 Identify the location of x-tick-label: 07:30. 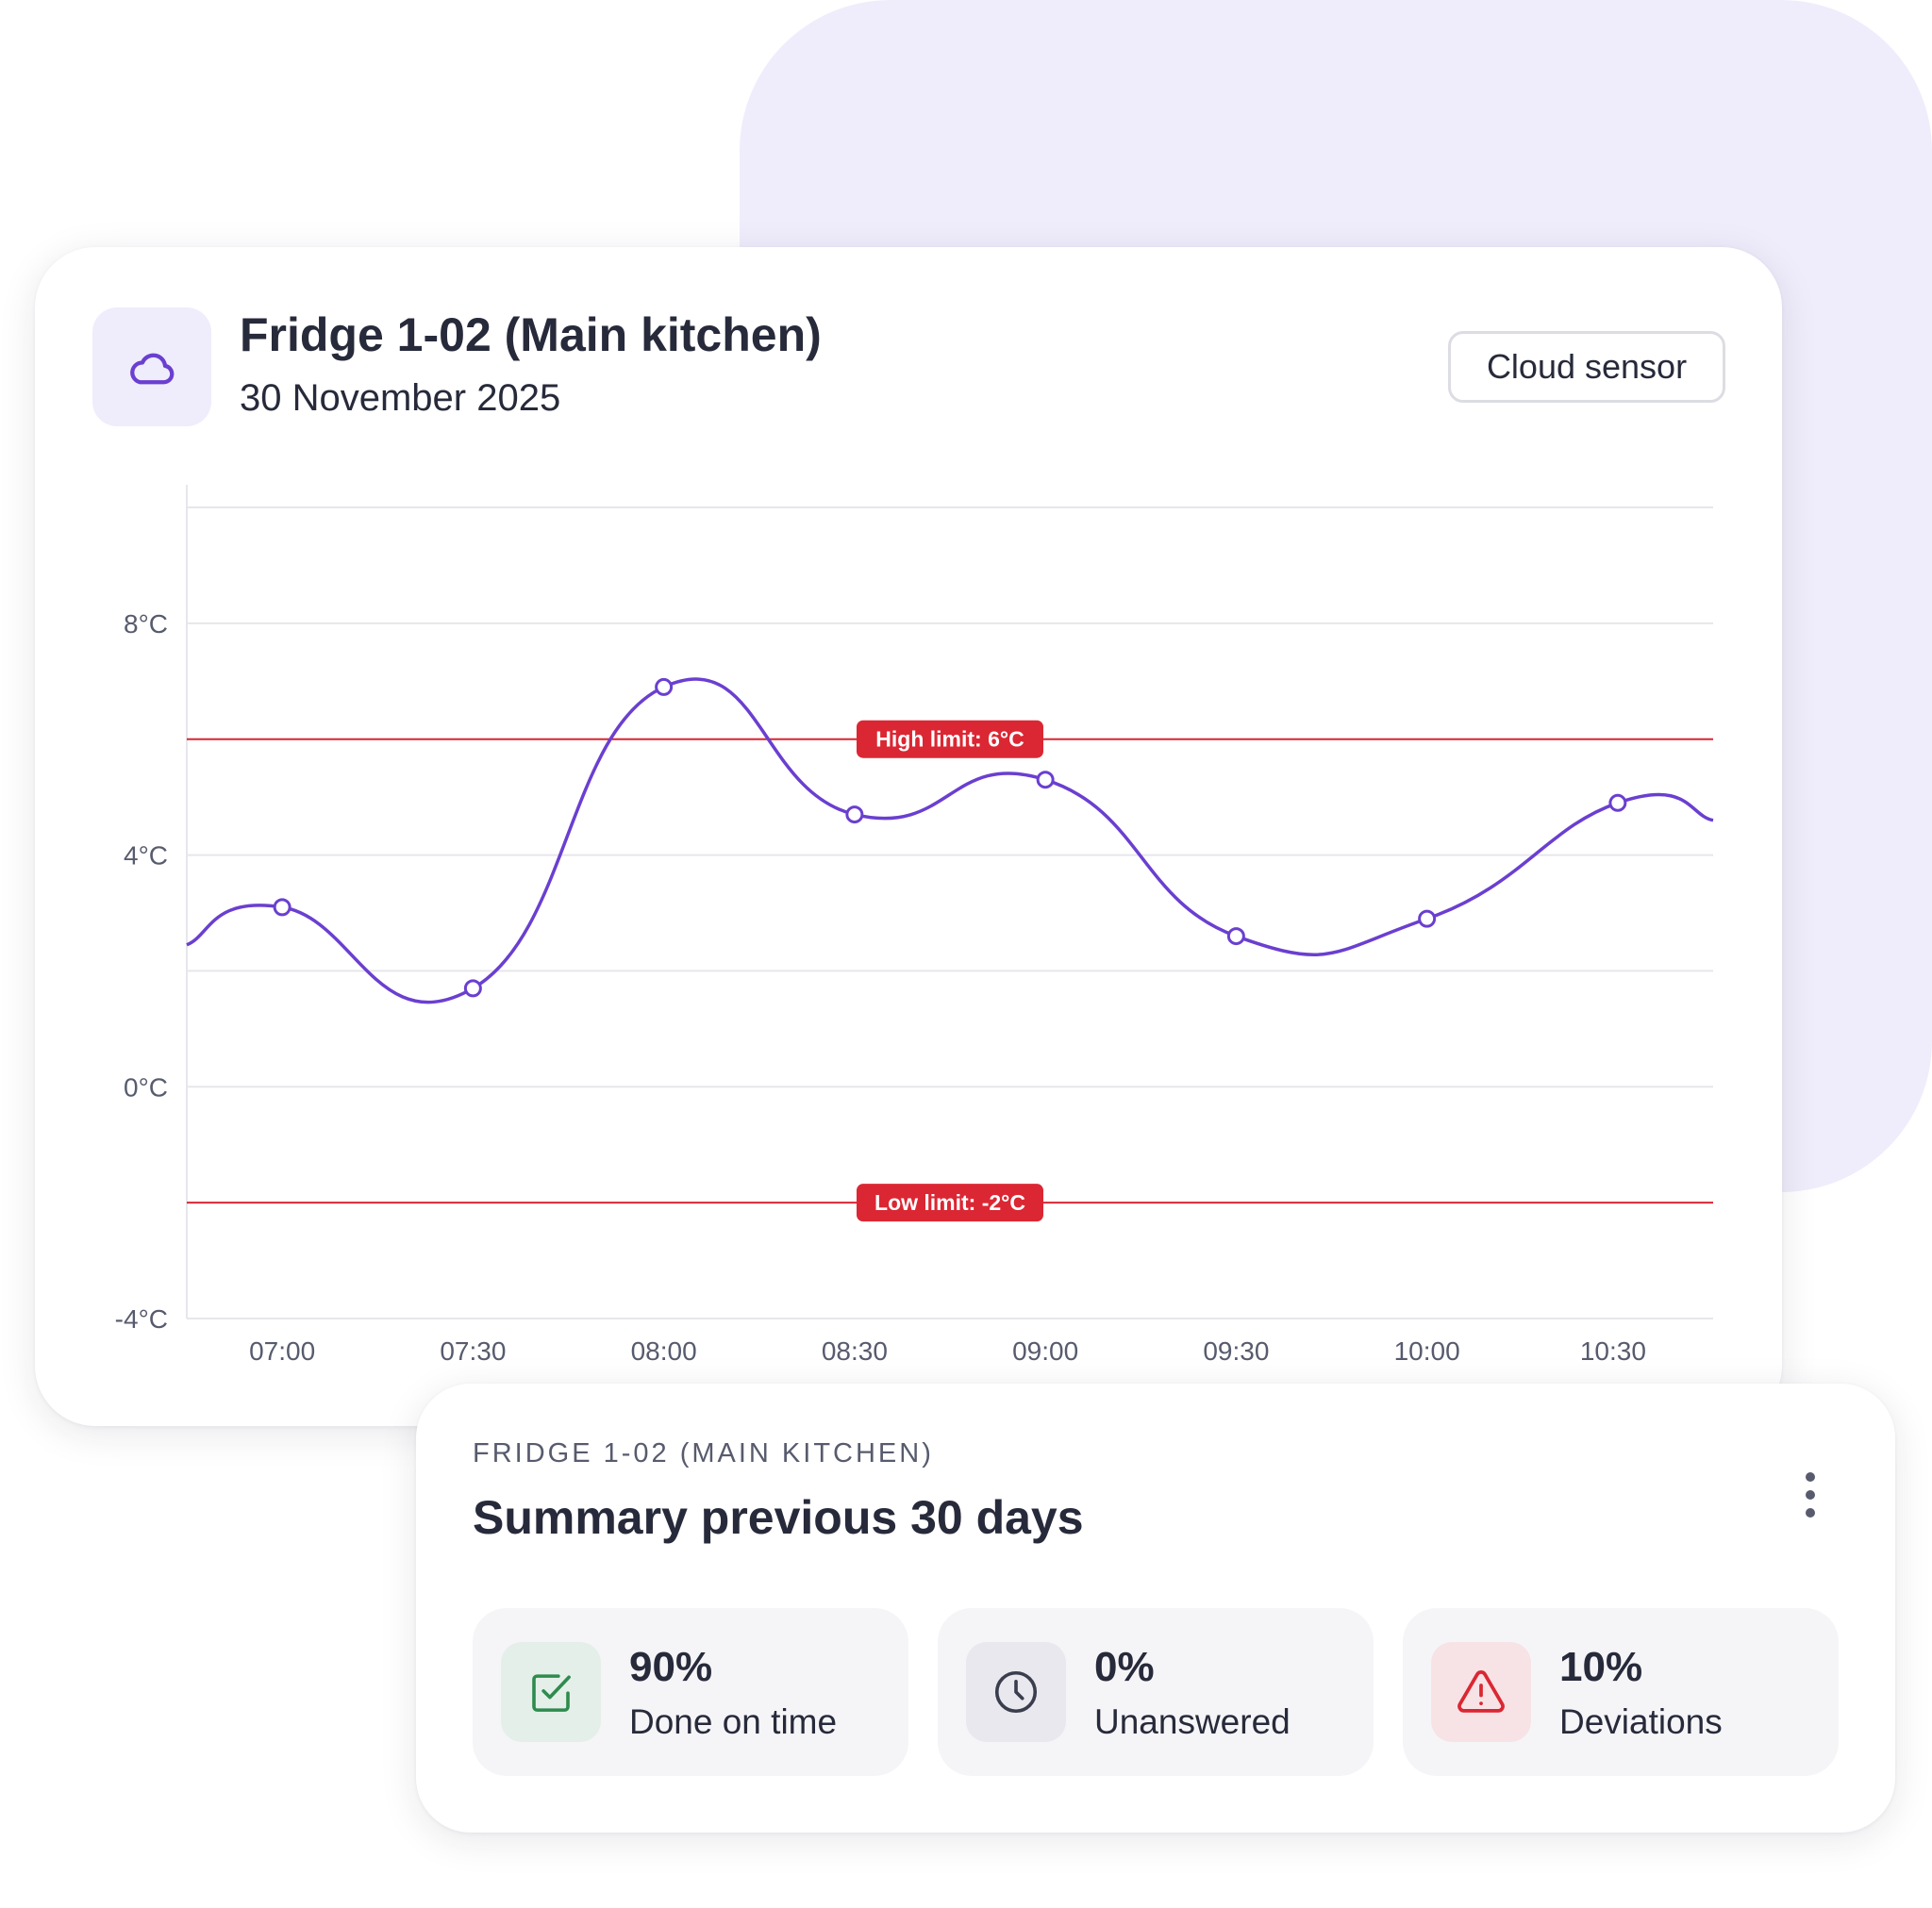
(473, 1351).